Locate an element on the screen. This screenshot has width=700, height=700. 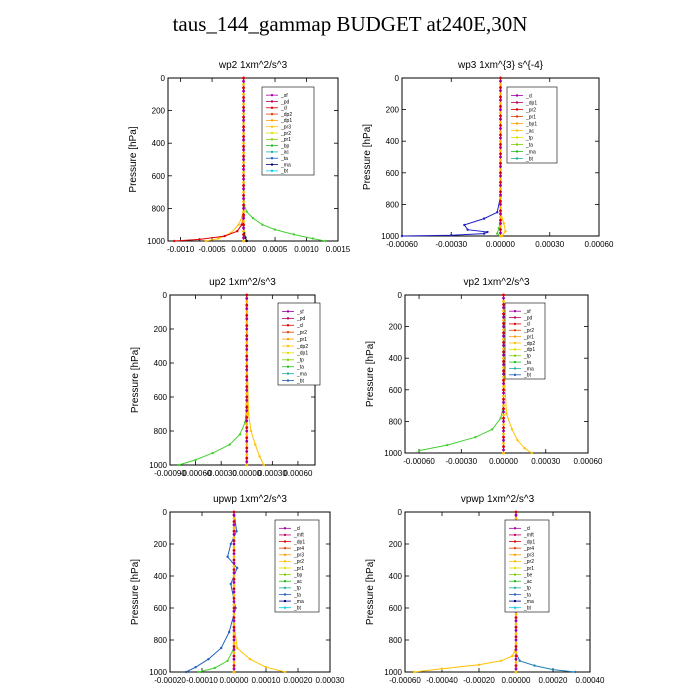
legend-label: _pr3 is located at coordinates (528, 556).